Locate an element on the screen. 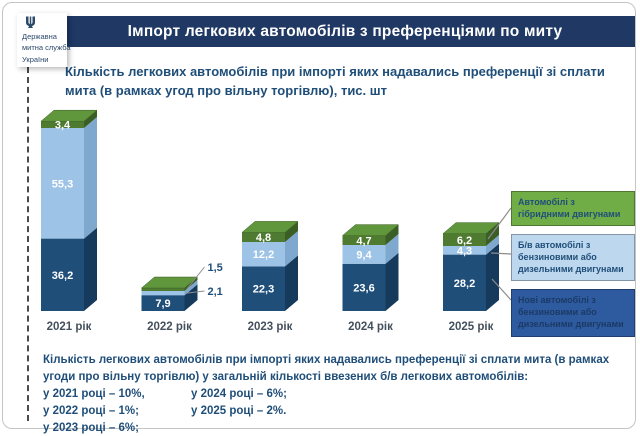 This screenshot has height=436, width=640. category-label: 2021 рік is located at coordinates (69, 327).